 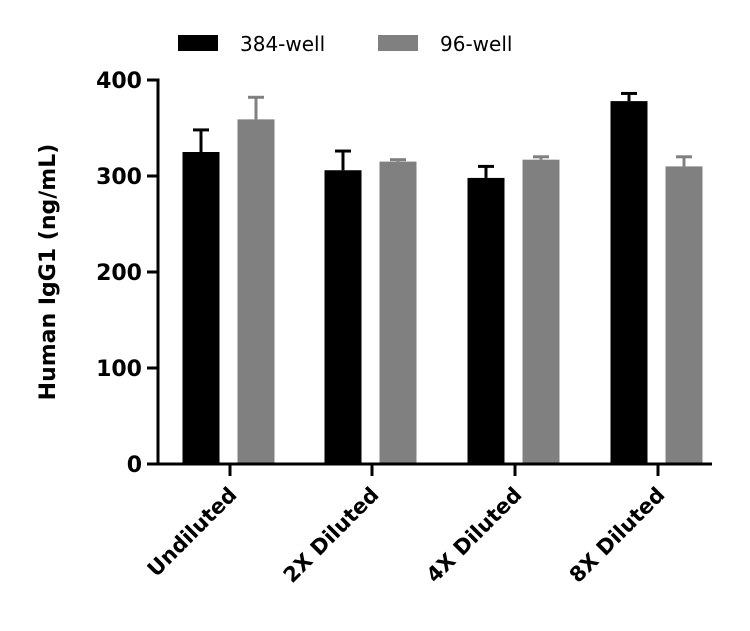 What do you see at coordinates (476, 44) in the screenshot?
I see `legend-label: 96-well` at bounding box center [476, 44].